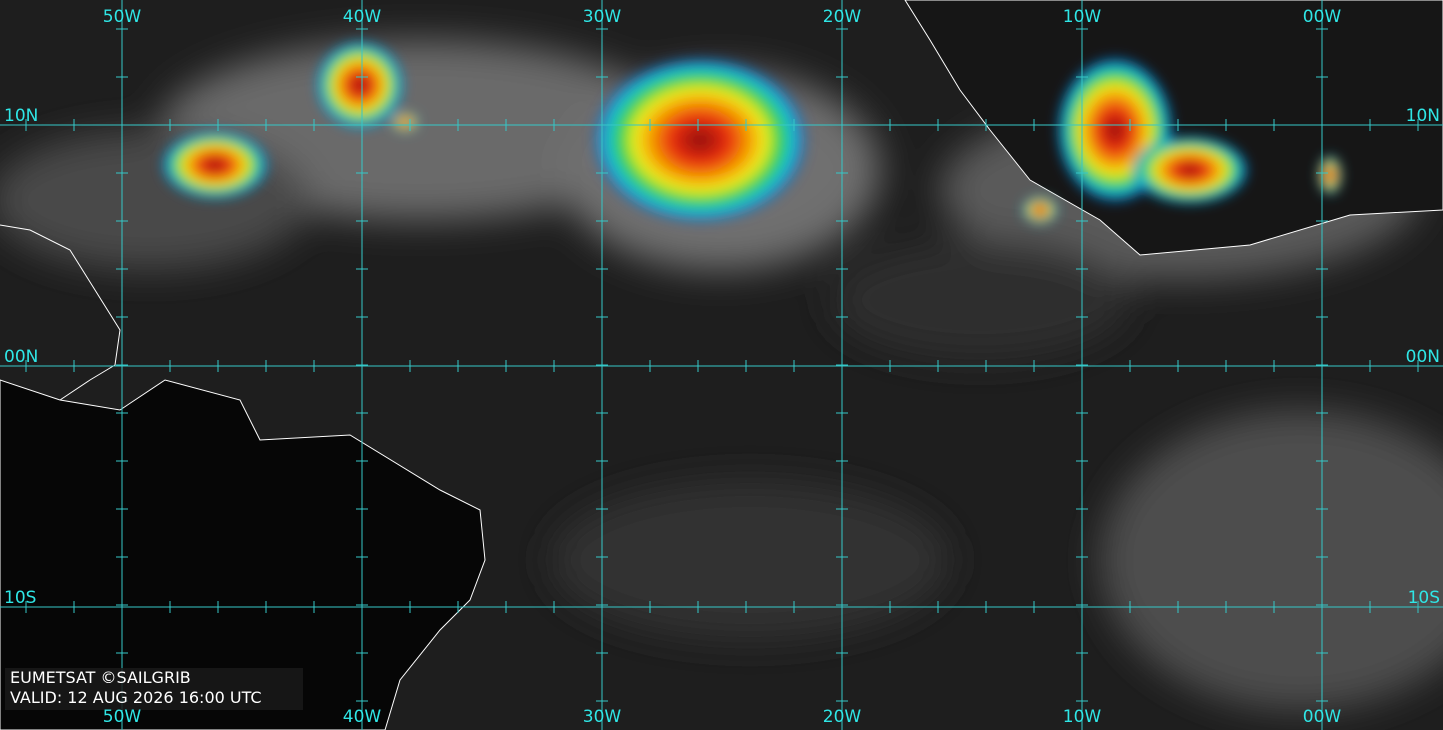  What do you see at coordinates (136, 697) in the screenshot?
I see `valid-time: VALID: 12 AUG 2026 16:00 UTC` at bounding box center [136, 697].